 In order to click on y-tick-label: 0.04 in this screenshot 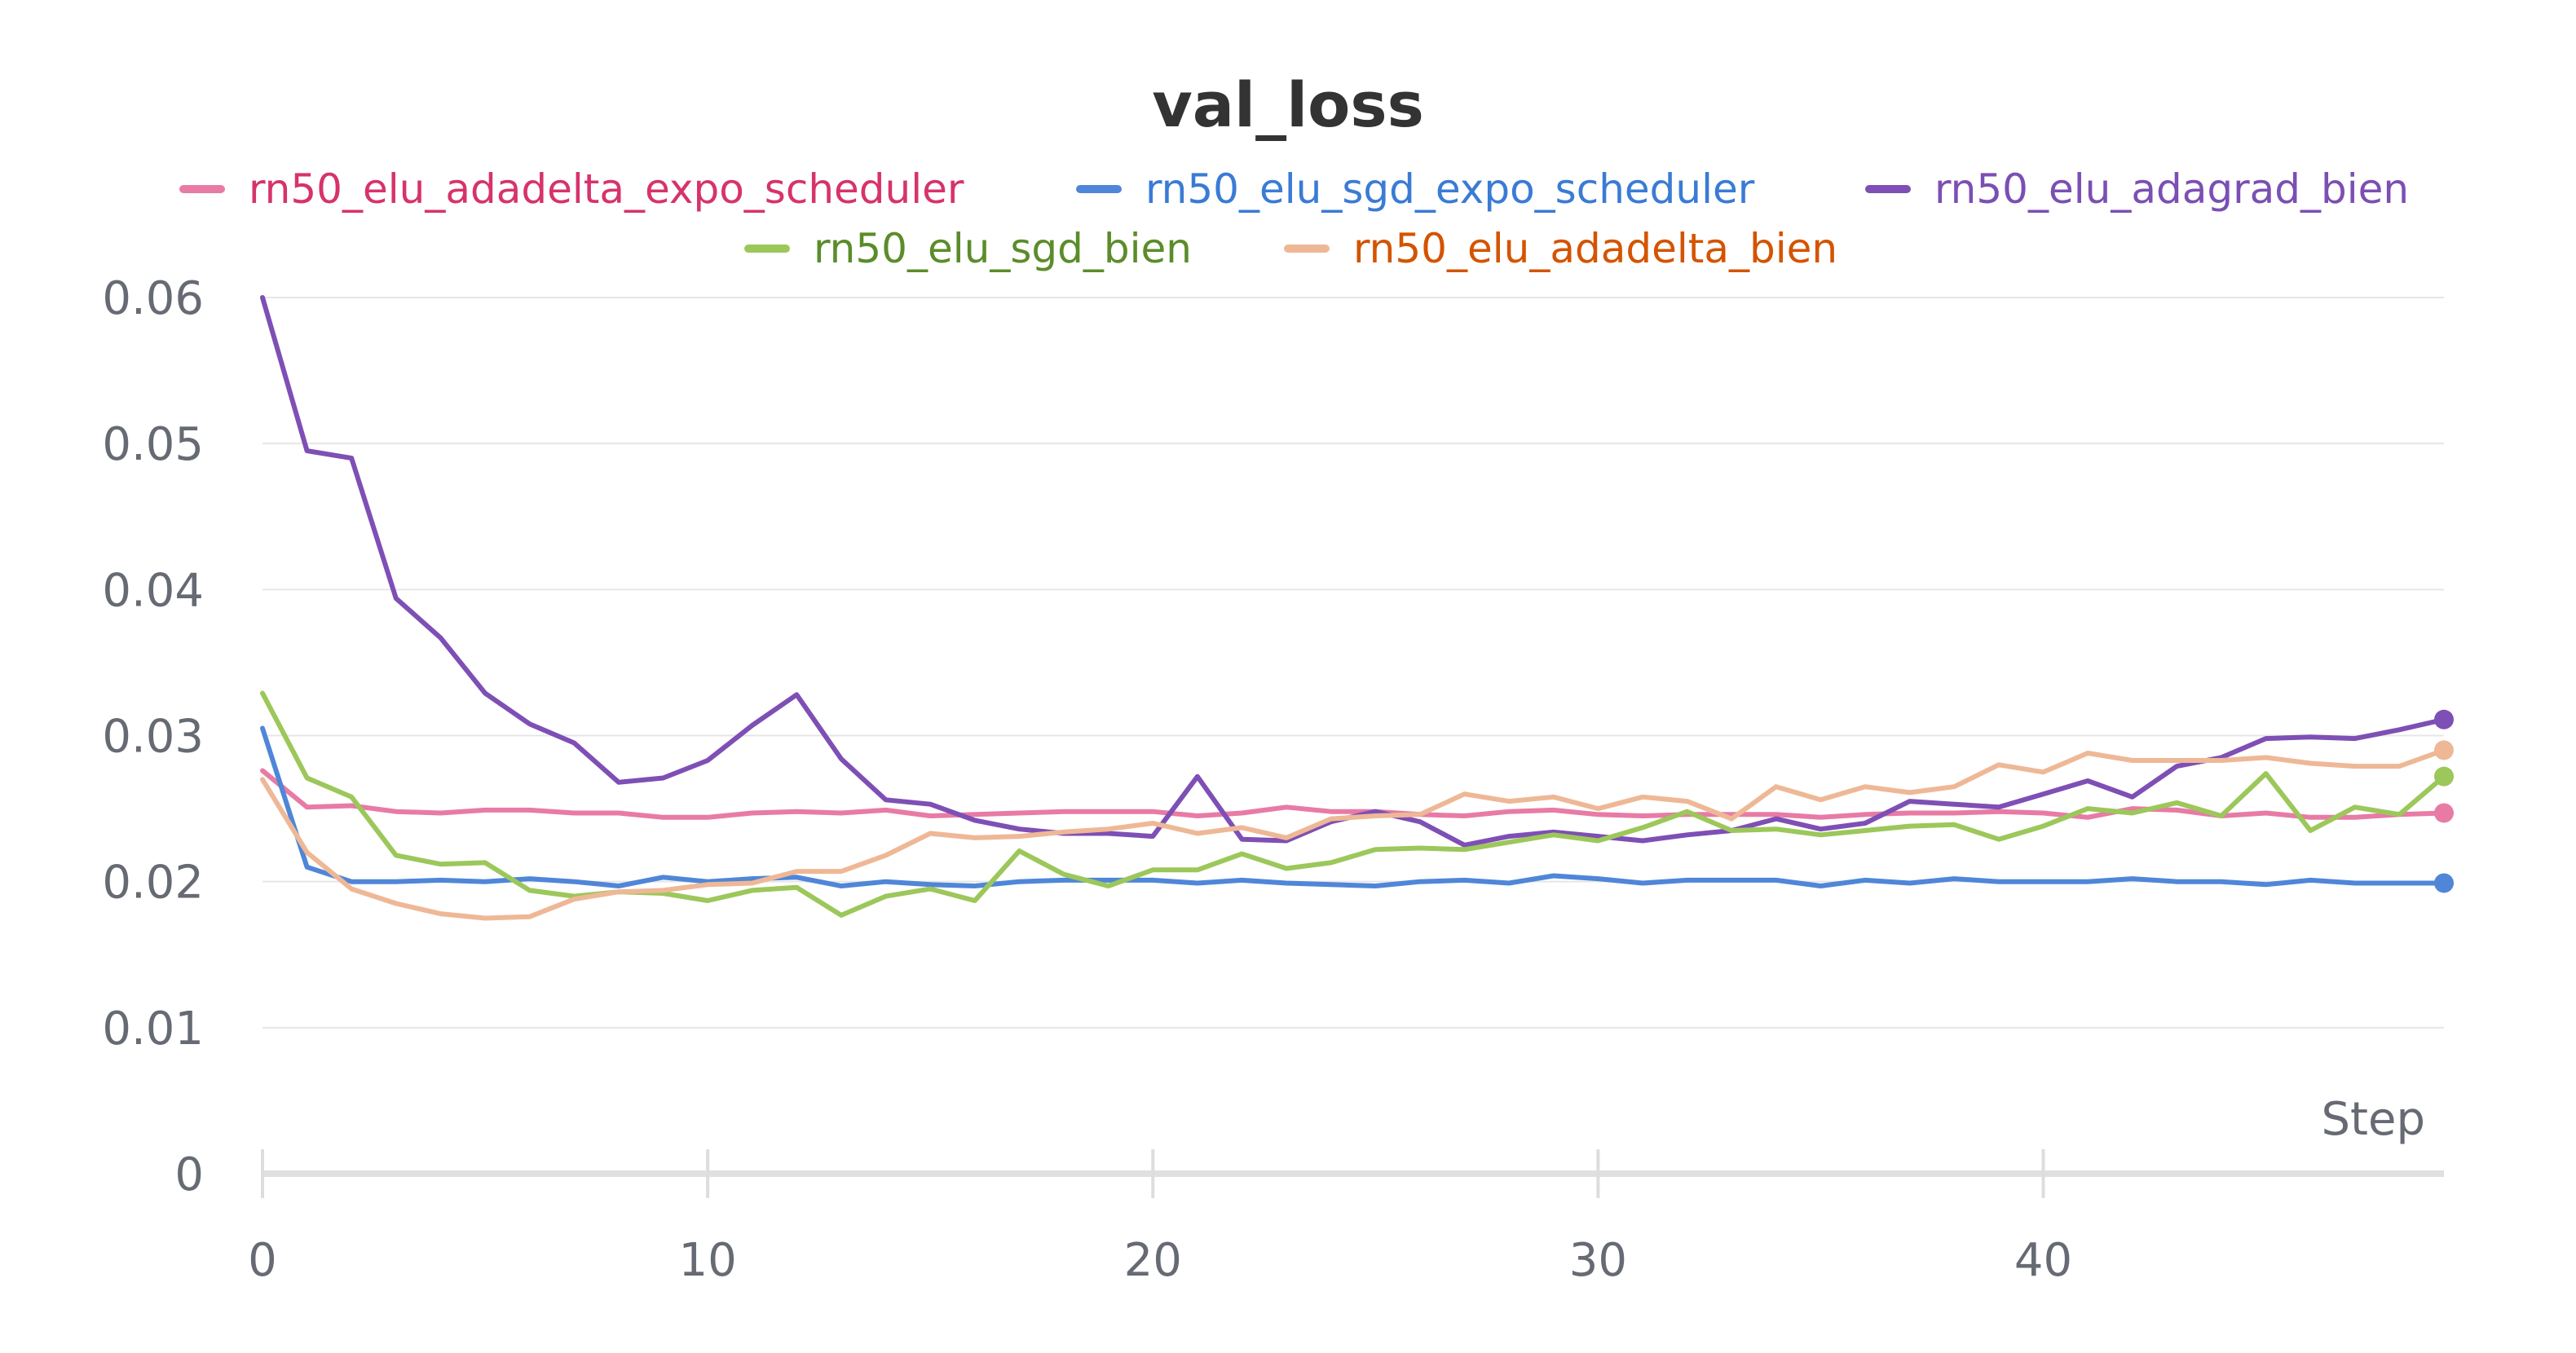, I will do `click(153, 590)`.